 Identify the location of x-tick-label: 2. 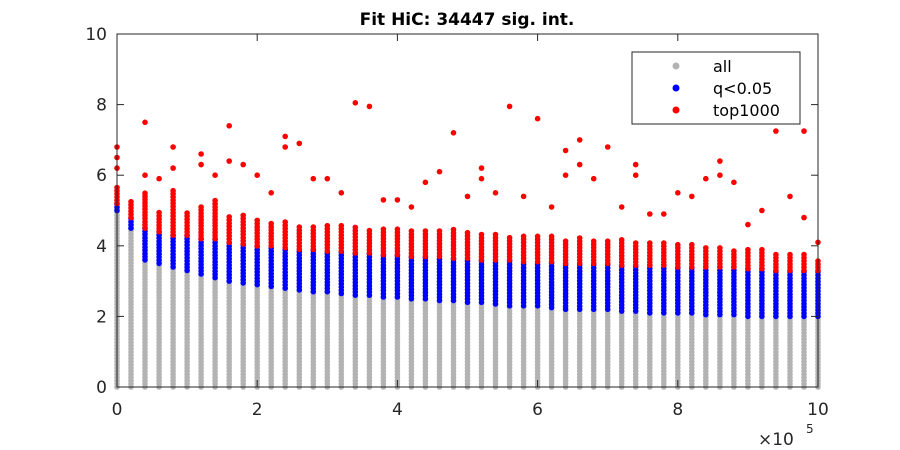
(257, 410).